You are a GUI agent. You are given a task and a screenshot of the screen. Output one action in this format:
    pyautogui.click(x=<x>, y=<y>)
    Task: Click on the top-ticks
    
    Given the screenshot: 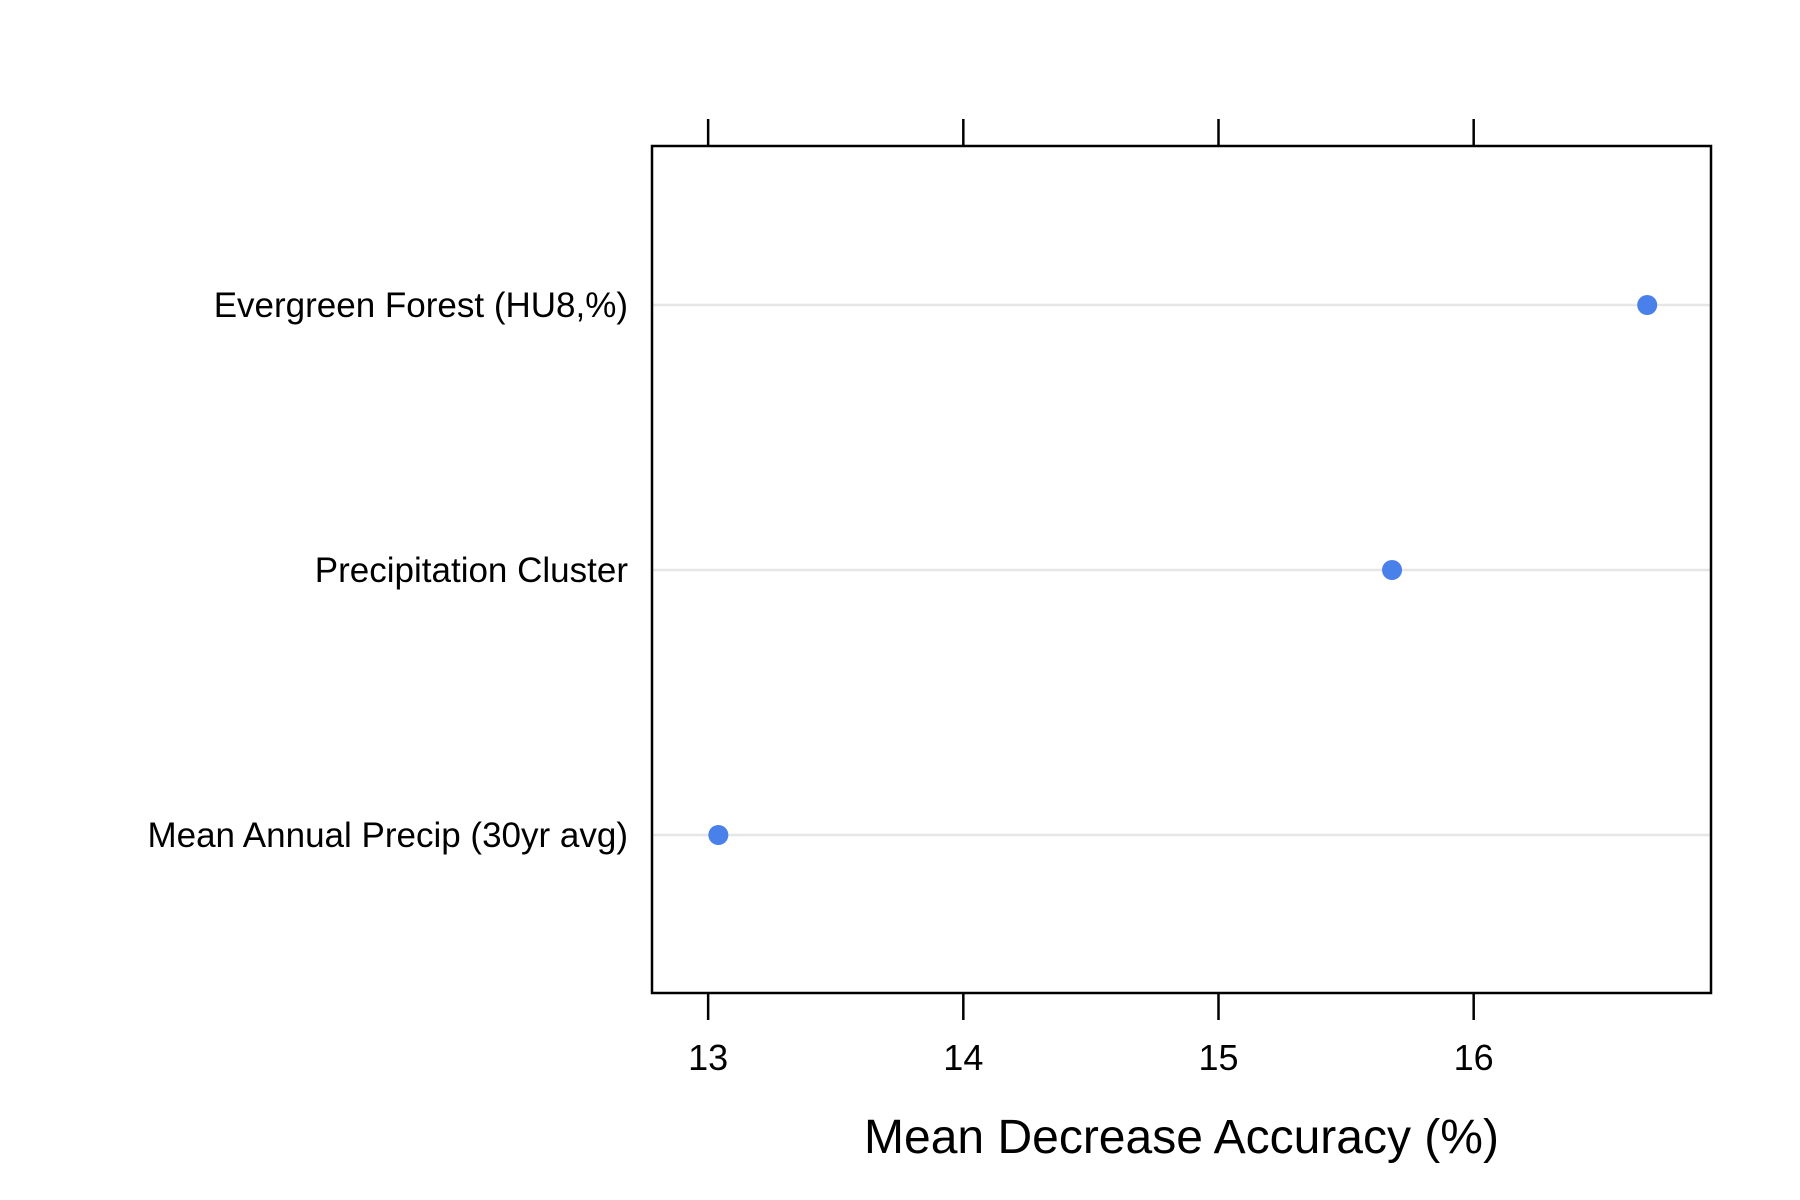 What is the action you would take?
    pyautogui.click(x=1090, y=132)
    